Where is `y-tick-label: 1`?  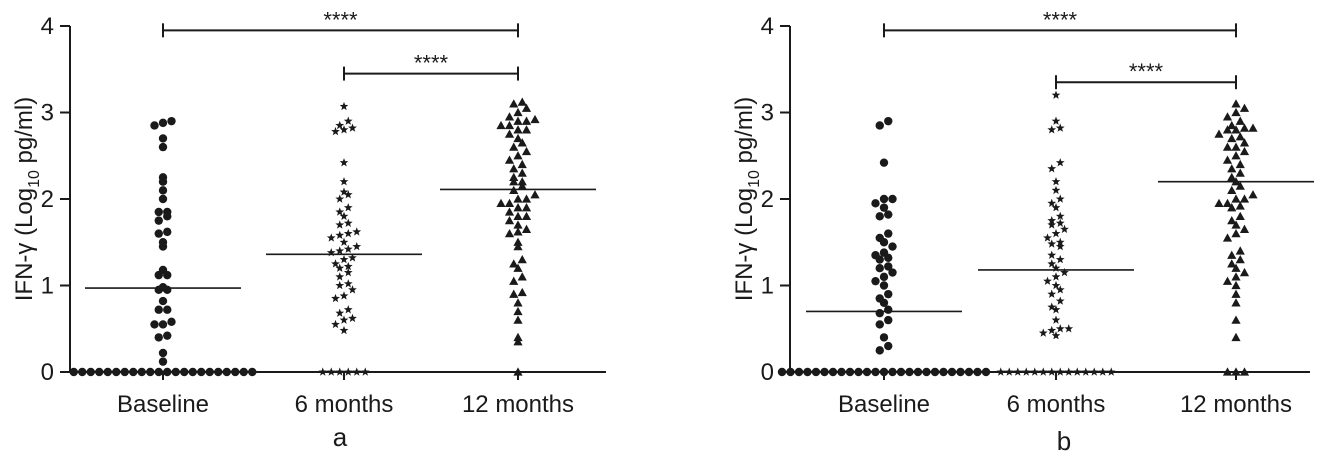
y-tick-label: 1 is located at coordinates (767, 286).